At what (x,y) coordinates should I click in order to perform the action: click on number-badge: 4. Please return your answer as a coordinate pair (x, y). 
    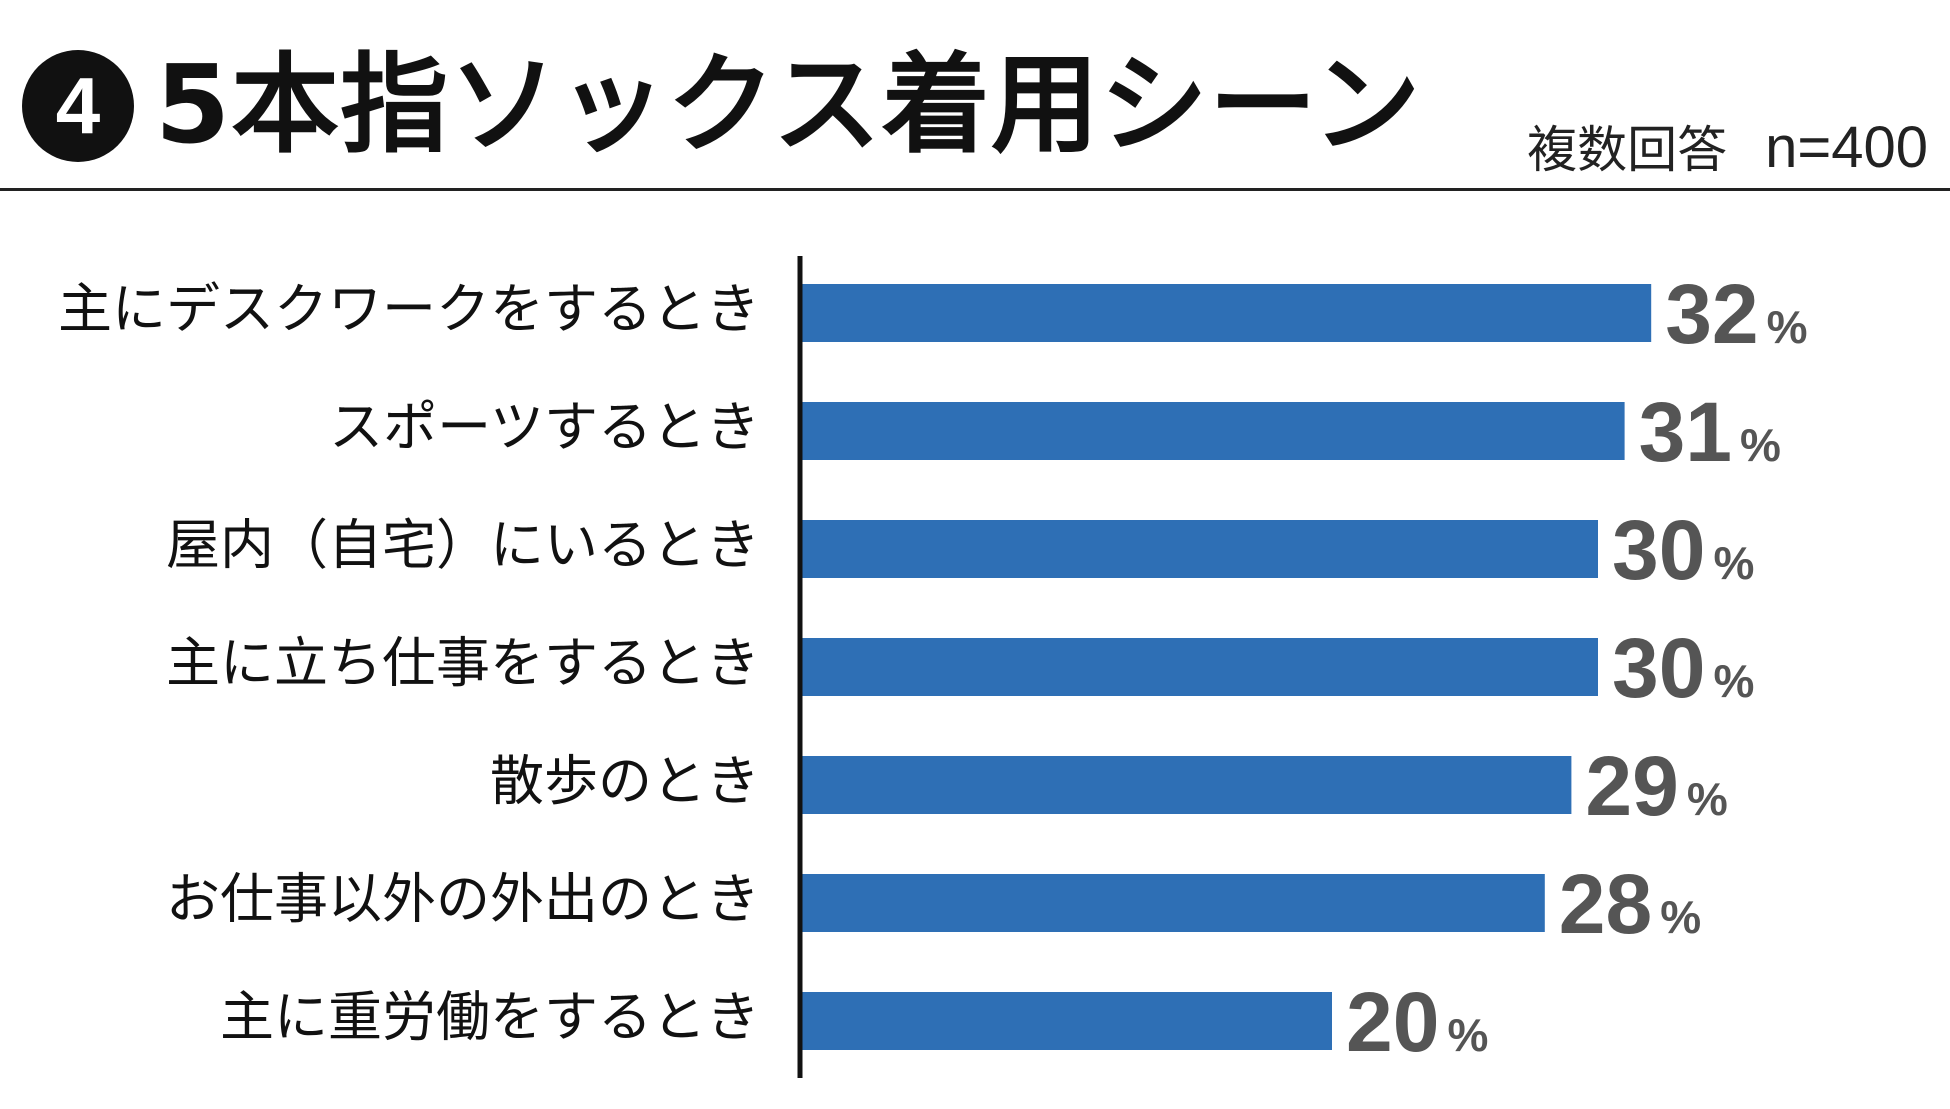
    Looking at the image, I should click on (78, 106).